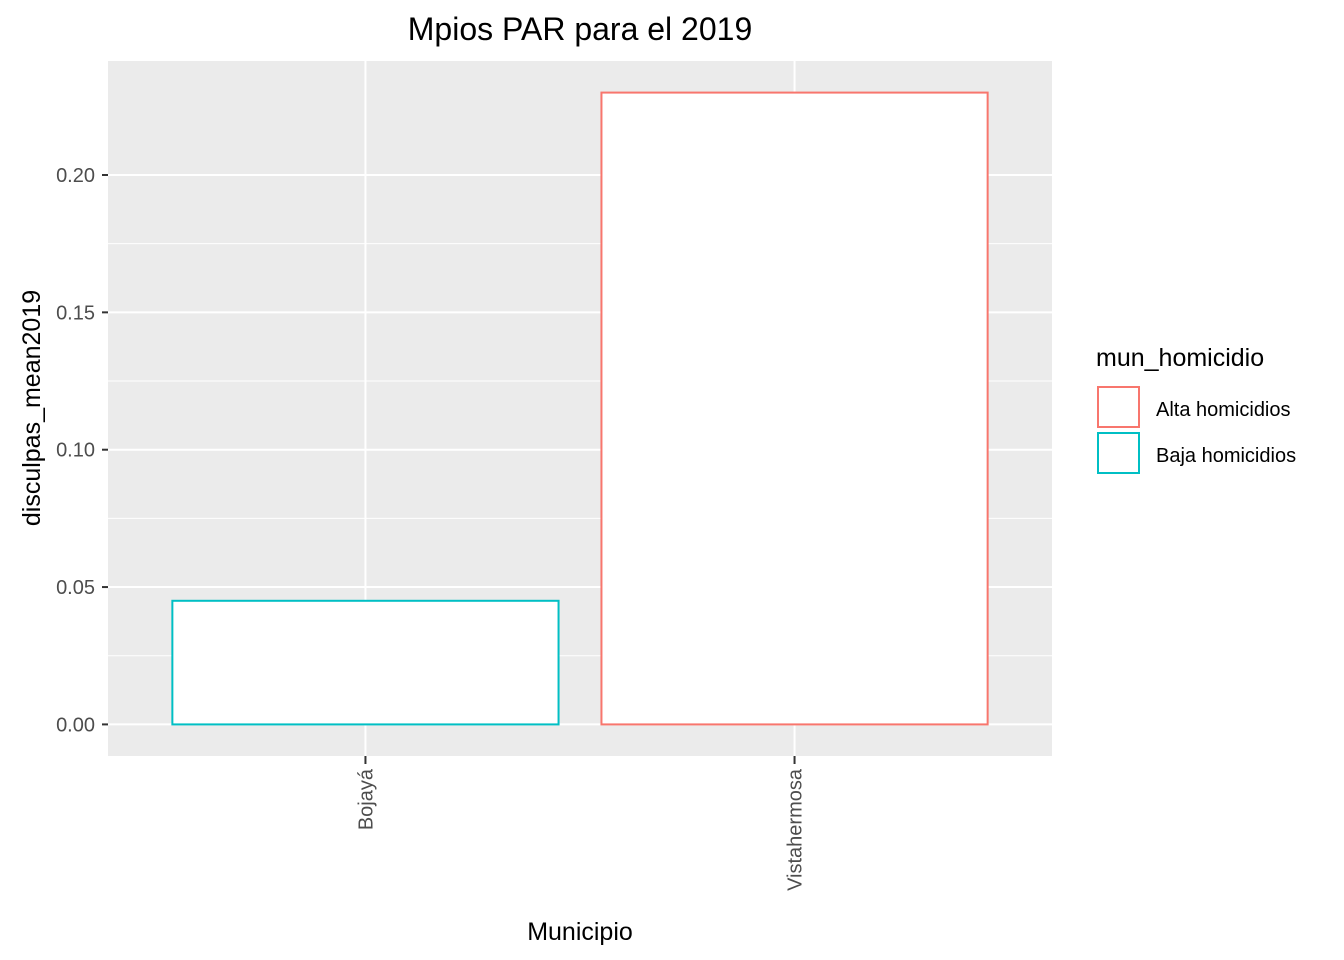  What do you see at coordinates (32, 408) in the screenshot?
I see `y-axis-title: disculpas_mean2019` at bounding box center [32, 408].